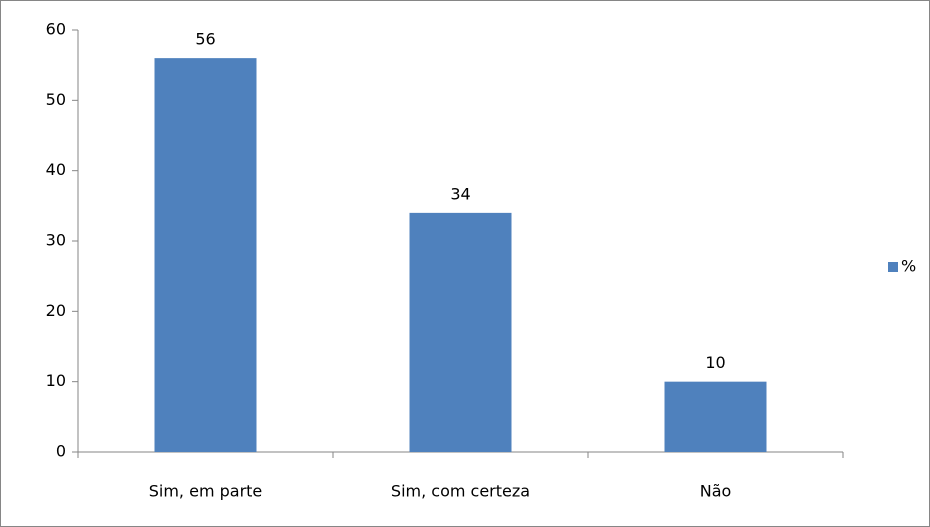 The width and height of the screenshot is (930, 527). What do you see at coordinates (206, 491) in the screenshot?
I see `x-tick-label: Sim, em parte` at bounding box center [206, 491].